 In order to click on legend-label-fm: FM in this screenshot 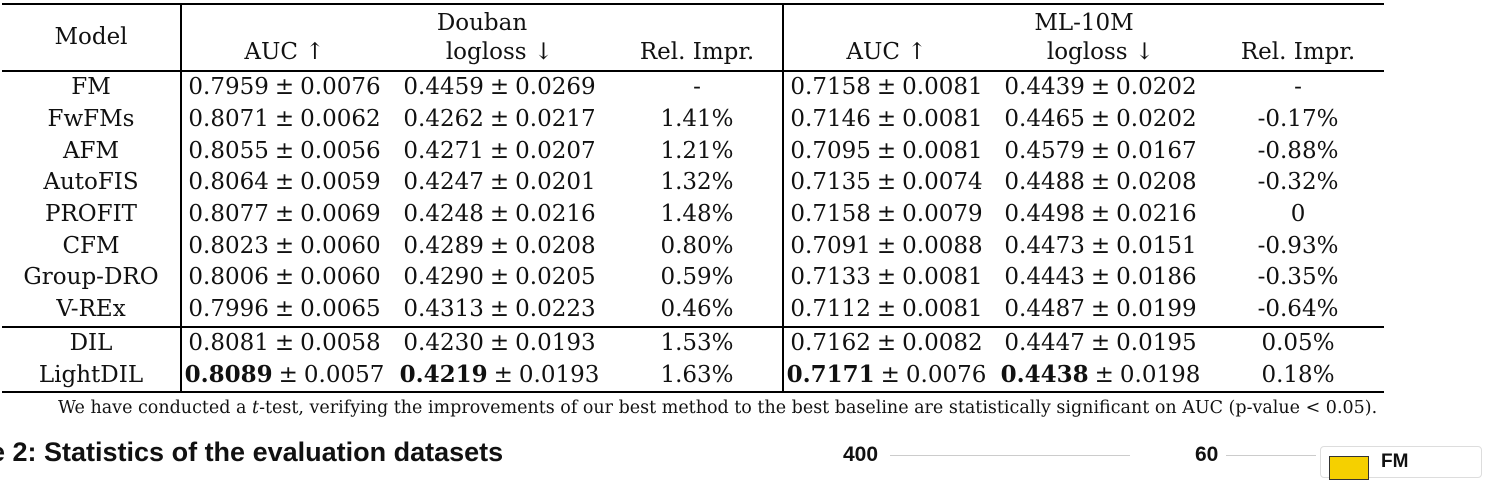, I will do `click(1395, 461)`.